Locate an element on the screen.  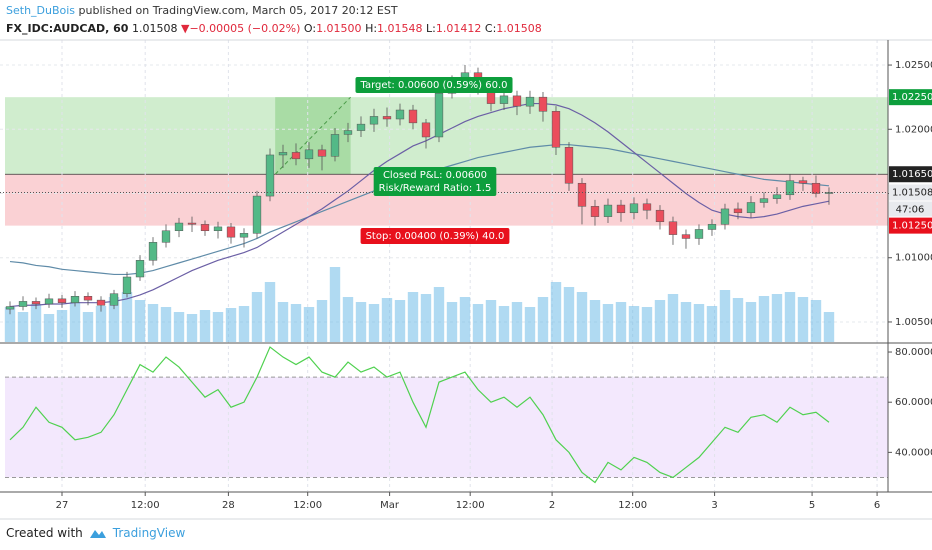
author: Seth_DuBois is located at coordinates (41, 10).